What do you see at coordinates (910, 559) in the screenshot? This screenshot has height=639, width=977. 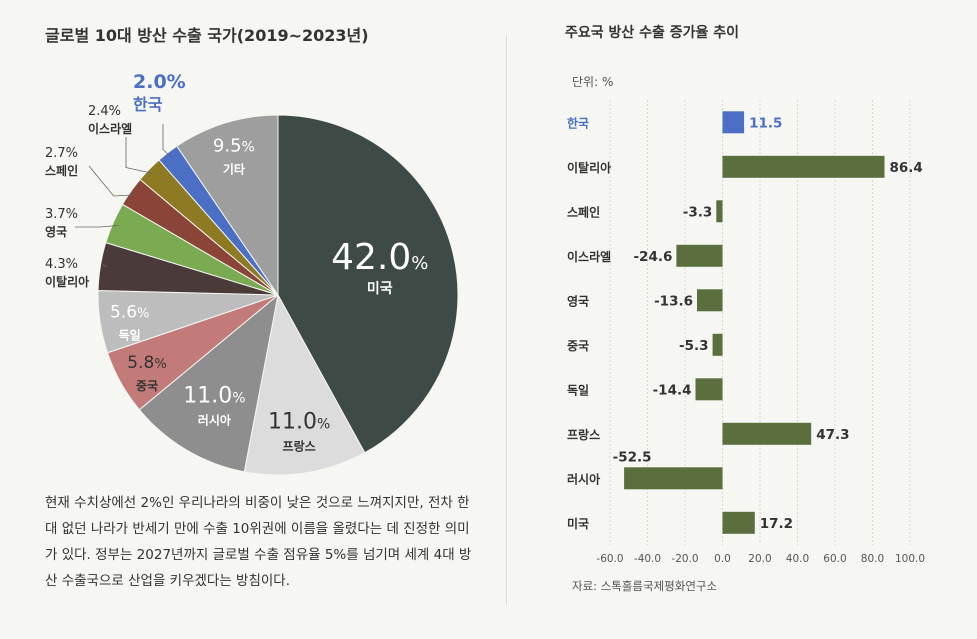 I see `bar-xtick-8: 100.0` at bounding box center [910, 559].